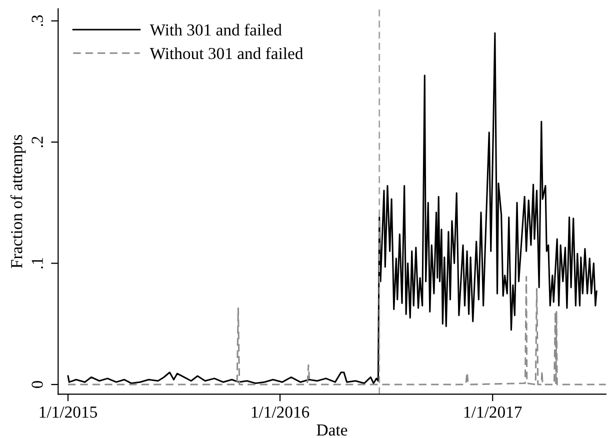 The height and width of the screenshot is (438, 612). Describe the element at coordinates (227, 53) in the screenshot. I see `legend-label: Without 301 and failed` at that location.